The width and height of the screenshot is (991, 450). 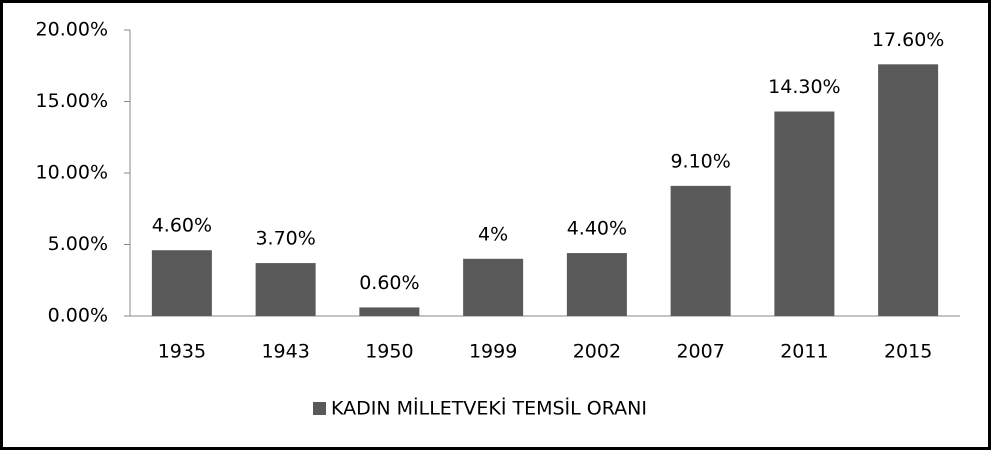 I want to click on legend-swatch, so click(x=319, y=408).